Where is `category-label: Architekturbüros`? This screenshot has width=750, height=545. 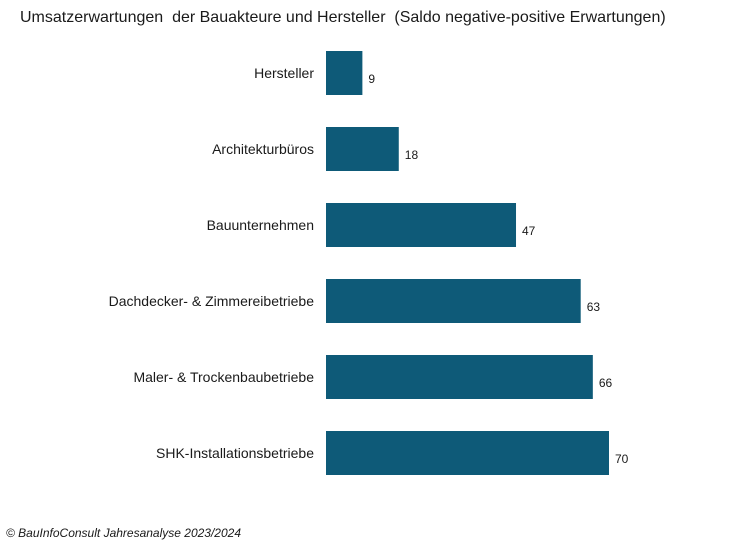 category-label: Architekturbüros is located at coordinates (263, 149).